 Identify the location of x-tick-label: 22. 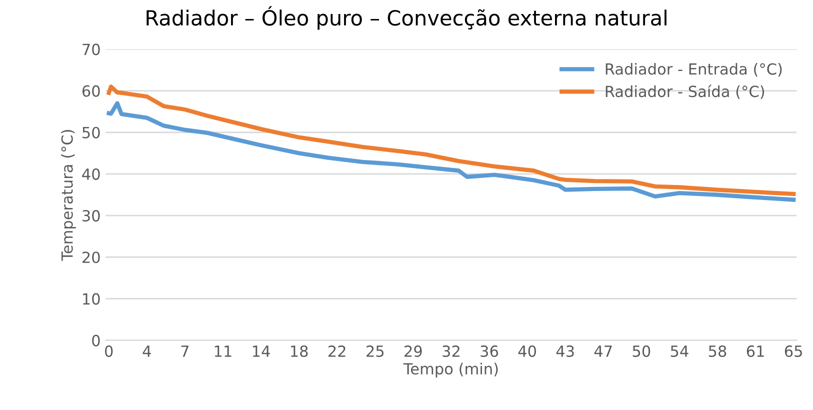
(337, 351).